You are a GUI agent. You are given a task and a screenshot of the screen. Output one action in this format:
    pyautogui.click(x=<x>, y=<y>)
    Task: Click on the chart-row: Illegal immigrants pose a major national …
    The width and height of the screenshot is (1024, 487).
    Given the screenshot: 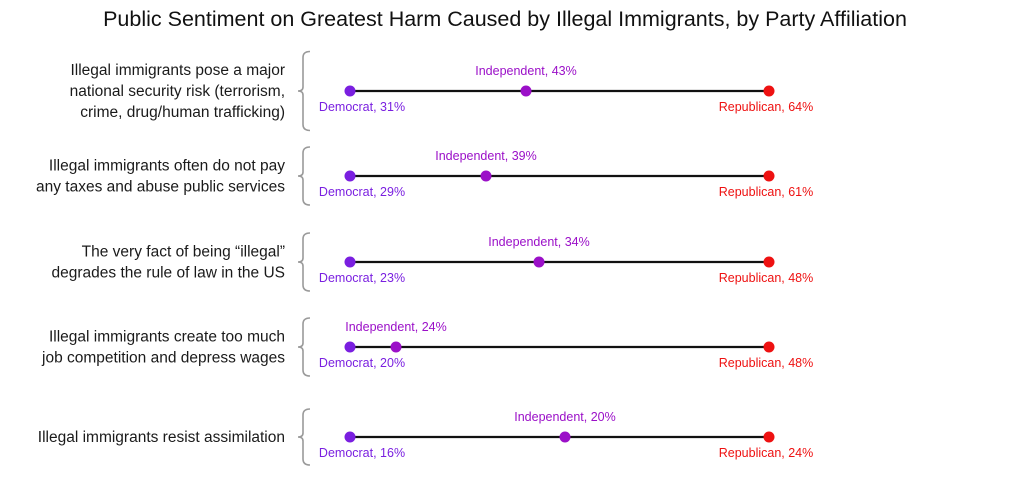 What is the action you would take?
    pyautogui.click(x=442, y=91)
    